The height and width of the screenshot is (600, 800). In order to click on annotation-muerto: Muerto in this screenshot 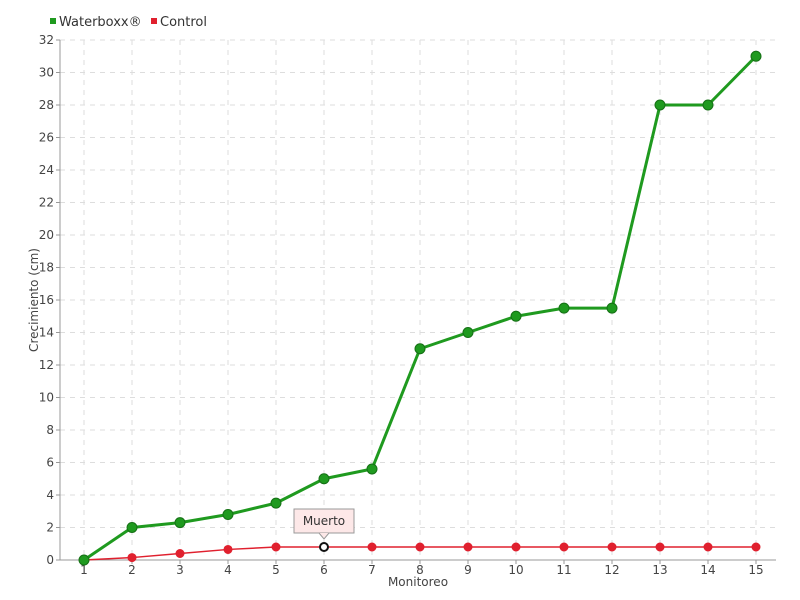, I will do `click(324, 524)`.